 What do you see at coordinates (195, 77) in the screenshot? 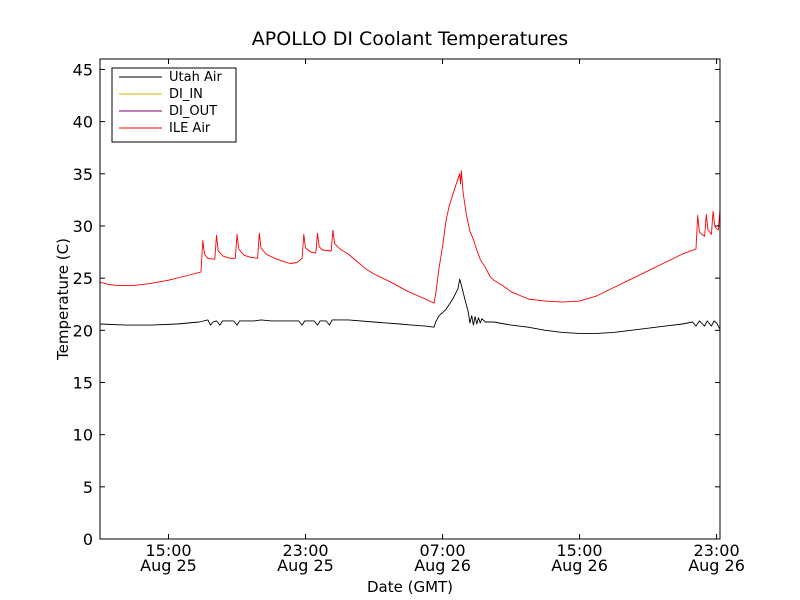
I see `legend-label: Utah Air` at bounding box center [195, 77].